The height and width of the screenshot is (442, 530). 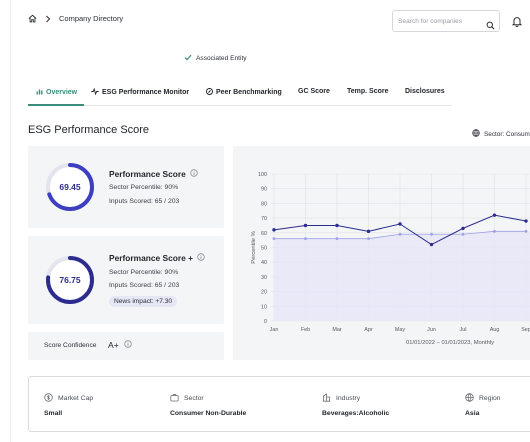 What do you see at coordinates (262, 175) in the screenshot?
I see `y-tick-label: 100` at bounding box center [262, 175].